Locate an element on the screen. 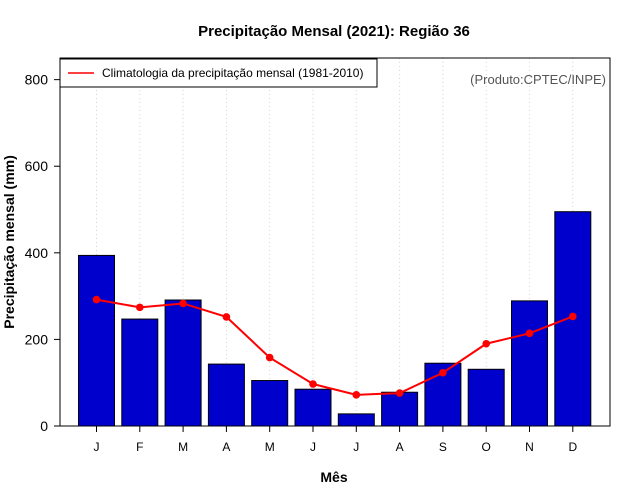  climatology-line is located at coordinates (335, 347).